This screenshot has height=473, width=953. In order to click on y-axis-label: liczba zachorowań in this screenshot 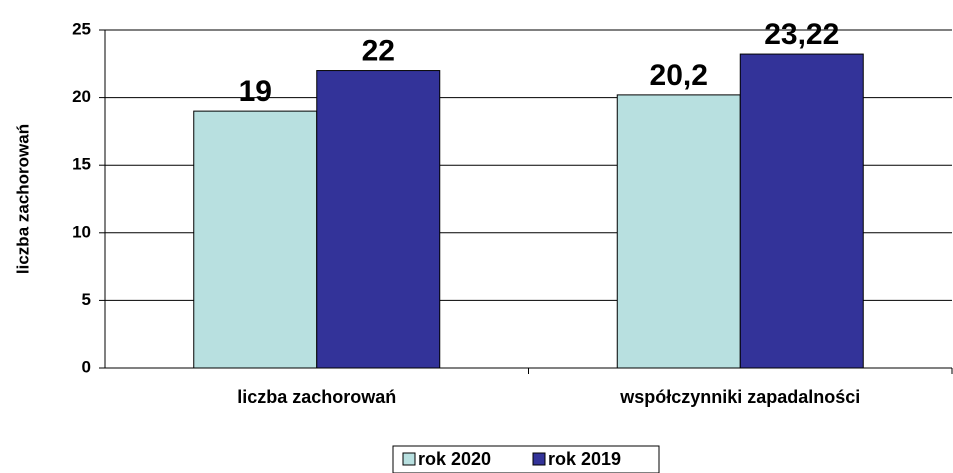, I will do `click(22, 199)`.